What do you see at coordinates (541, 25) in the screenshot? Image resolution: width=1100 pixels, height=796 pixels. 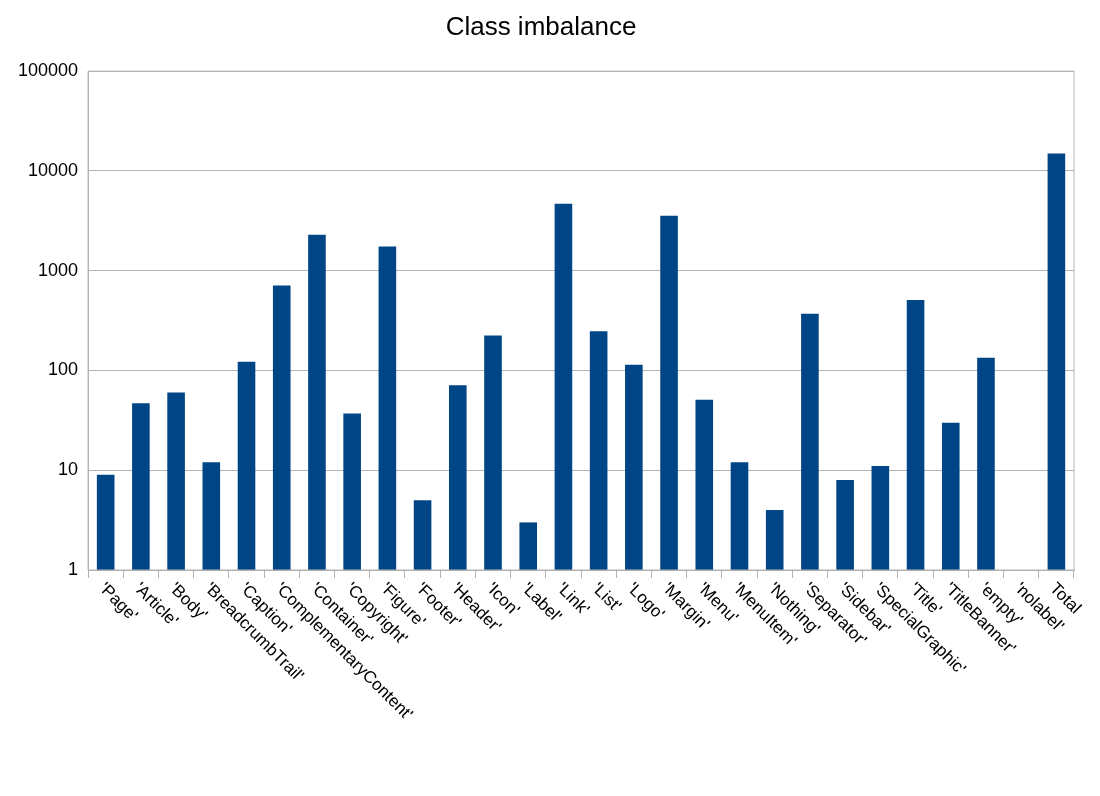 I see `chart-title: Class imbalance` at bounding box center [541, 25].